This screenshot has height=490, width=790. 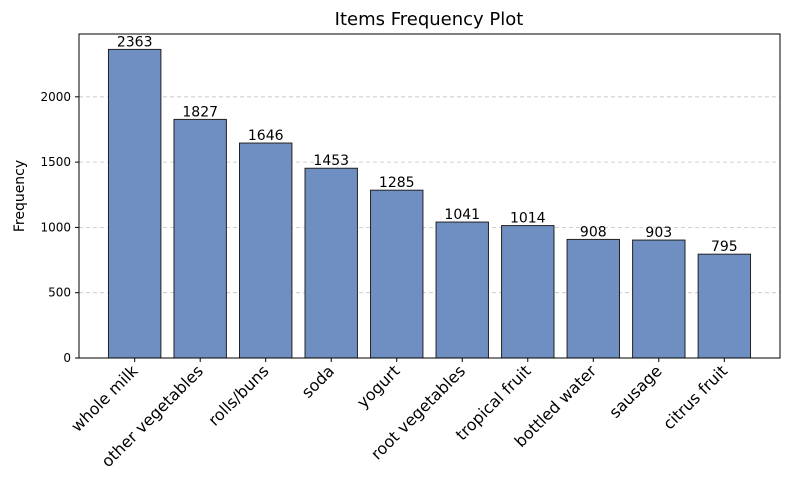 What do you see at coordinates (593, 232) in the screenshot?
I see `value-label: 908` at bounding box center [593, 232].